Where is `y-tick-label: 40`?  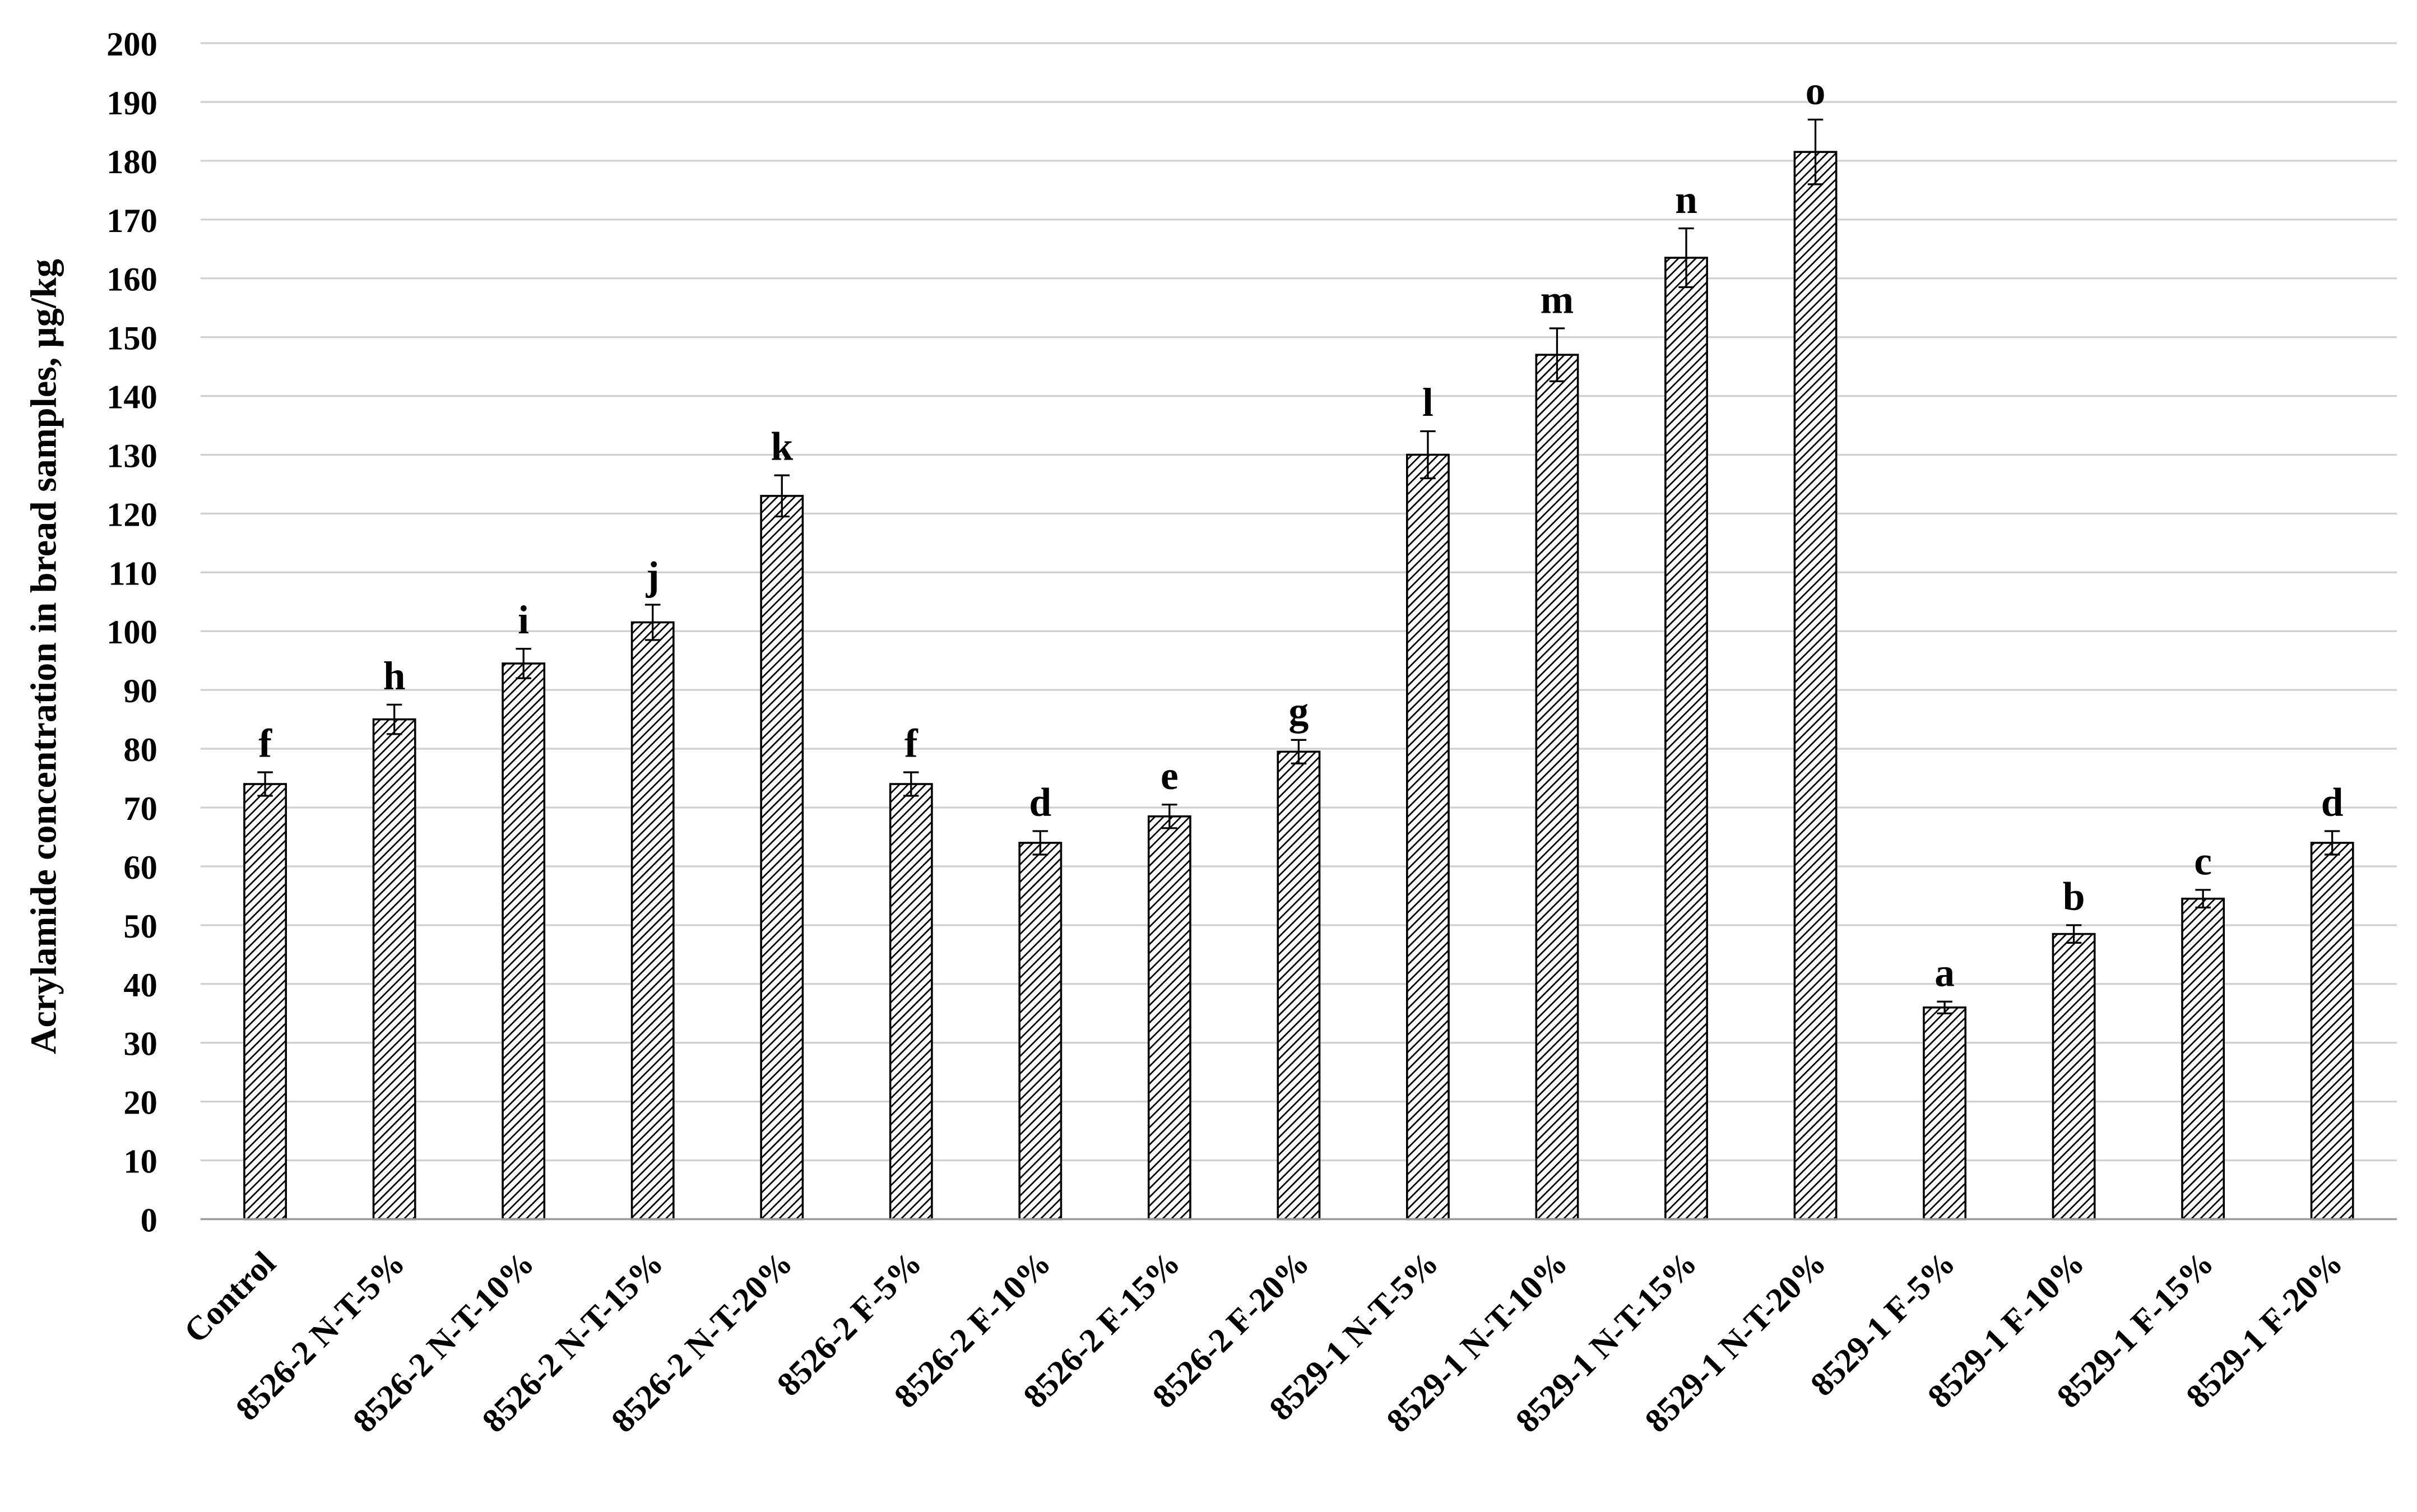 y-tick-label: 40 is located at coordinates (140, 985).